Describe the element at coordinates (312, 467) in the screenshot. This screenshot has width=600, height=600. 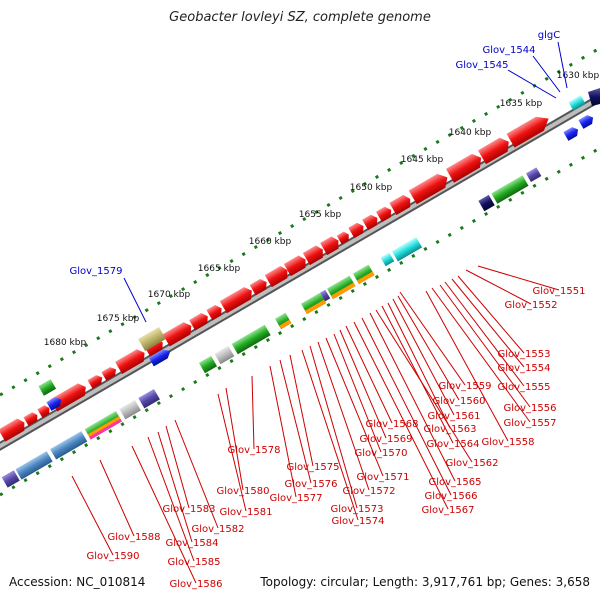
I see `inner-gene-label: Glov_1575` at that location.